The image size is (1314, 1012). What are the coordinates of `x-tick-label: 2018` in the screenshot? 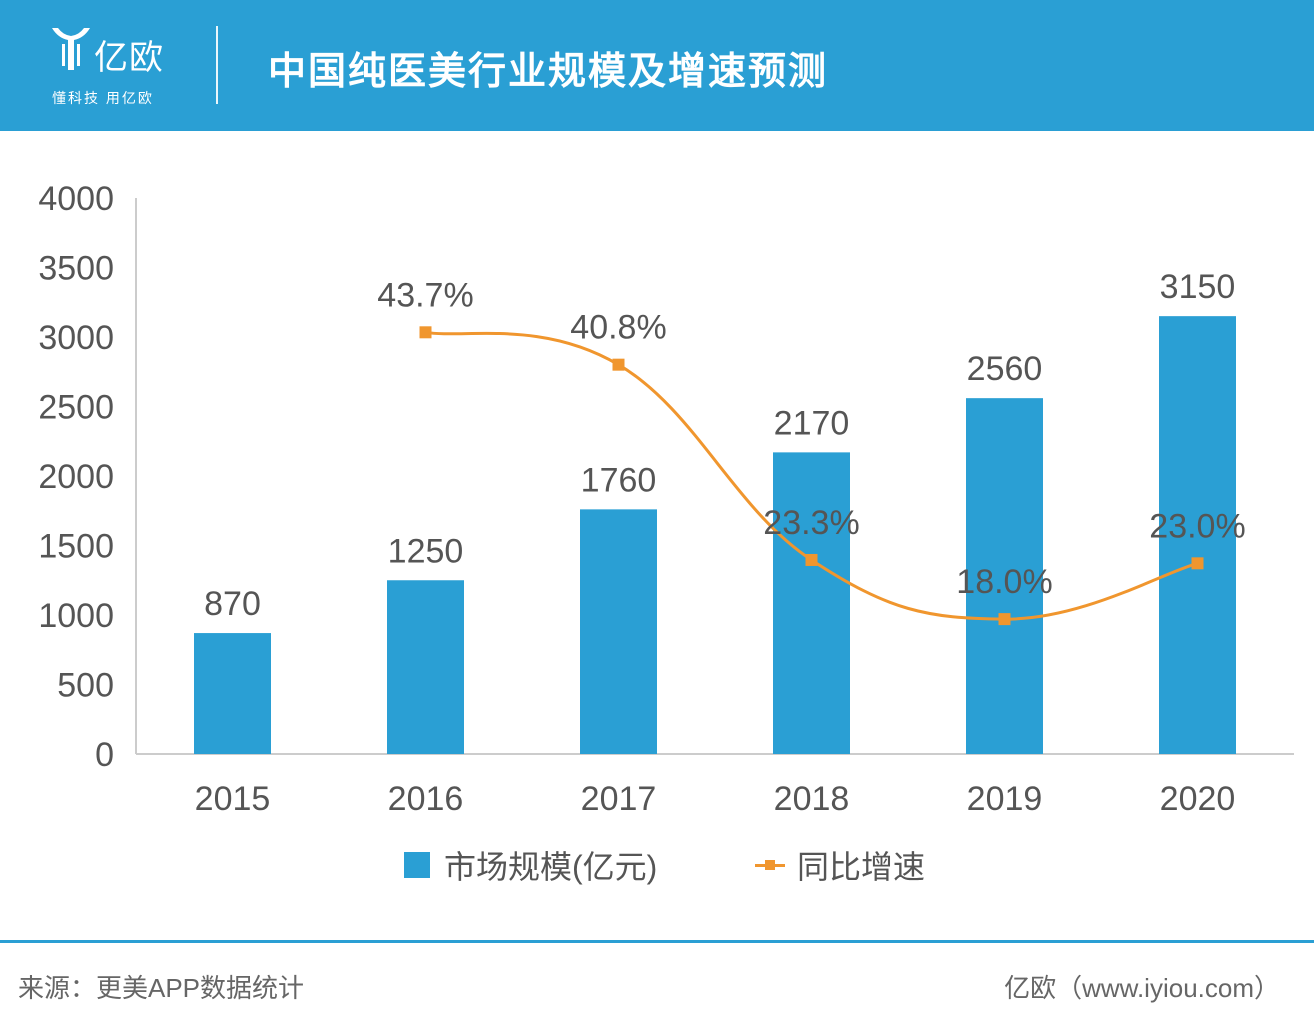 It's located at (812, 799).